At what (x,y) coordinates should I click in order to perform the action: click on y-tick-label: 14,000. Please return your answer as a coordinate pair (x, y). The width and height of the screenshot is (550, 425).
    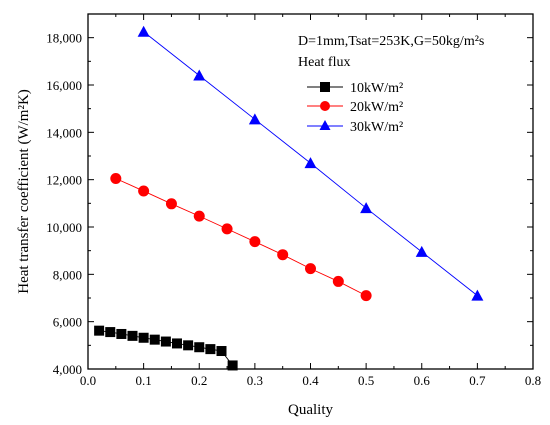
    Looking at the image, I should click on (64, 132).